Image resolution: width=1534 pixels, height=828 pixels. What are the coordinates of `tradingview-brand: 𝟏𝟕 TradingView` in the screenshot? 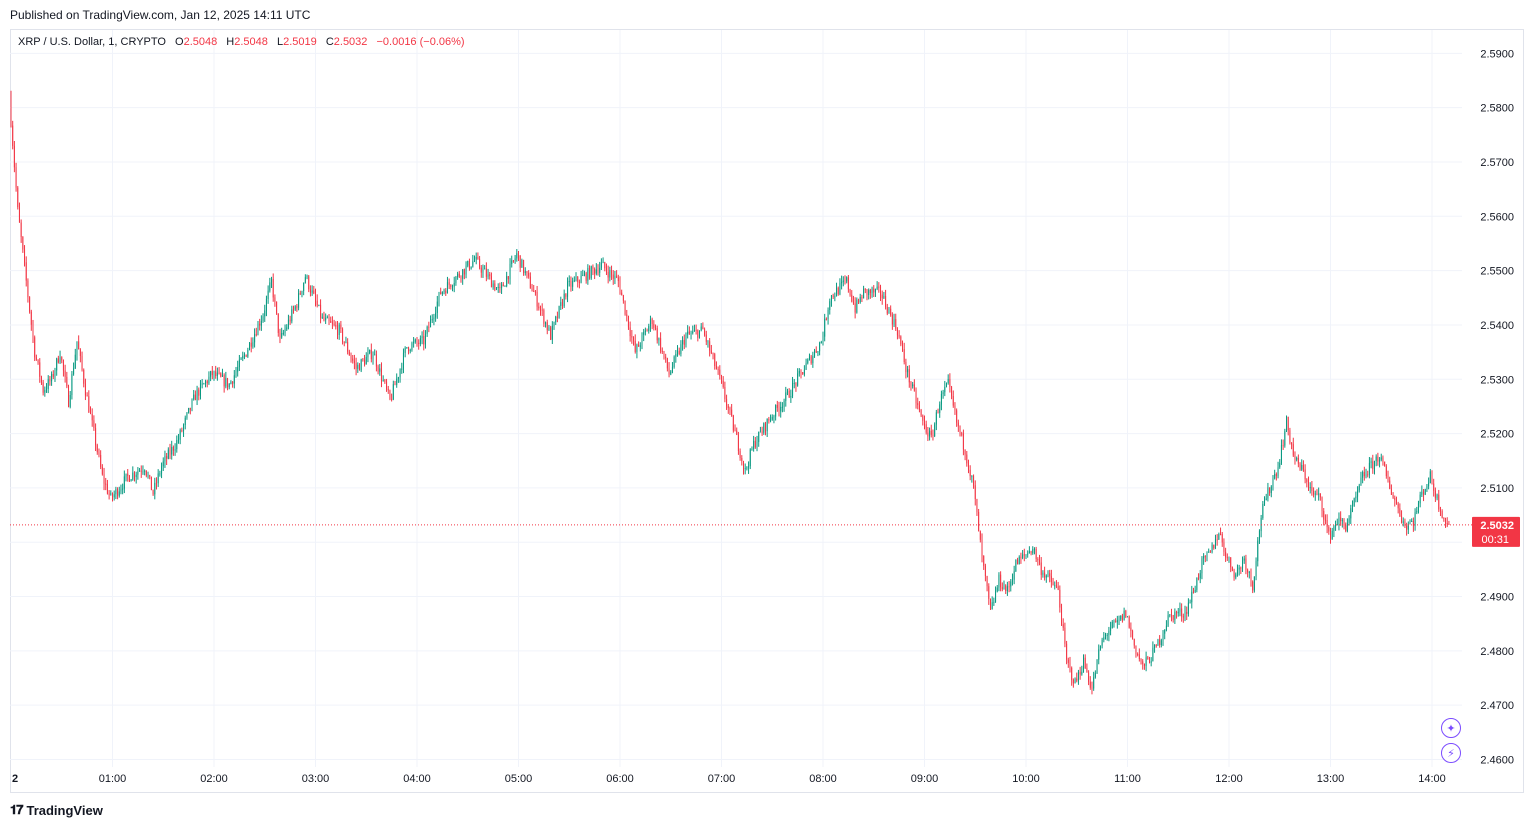 It's located at (56, 810).